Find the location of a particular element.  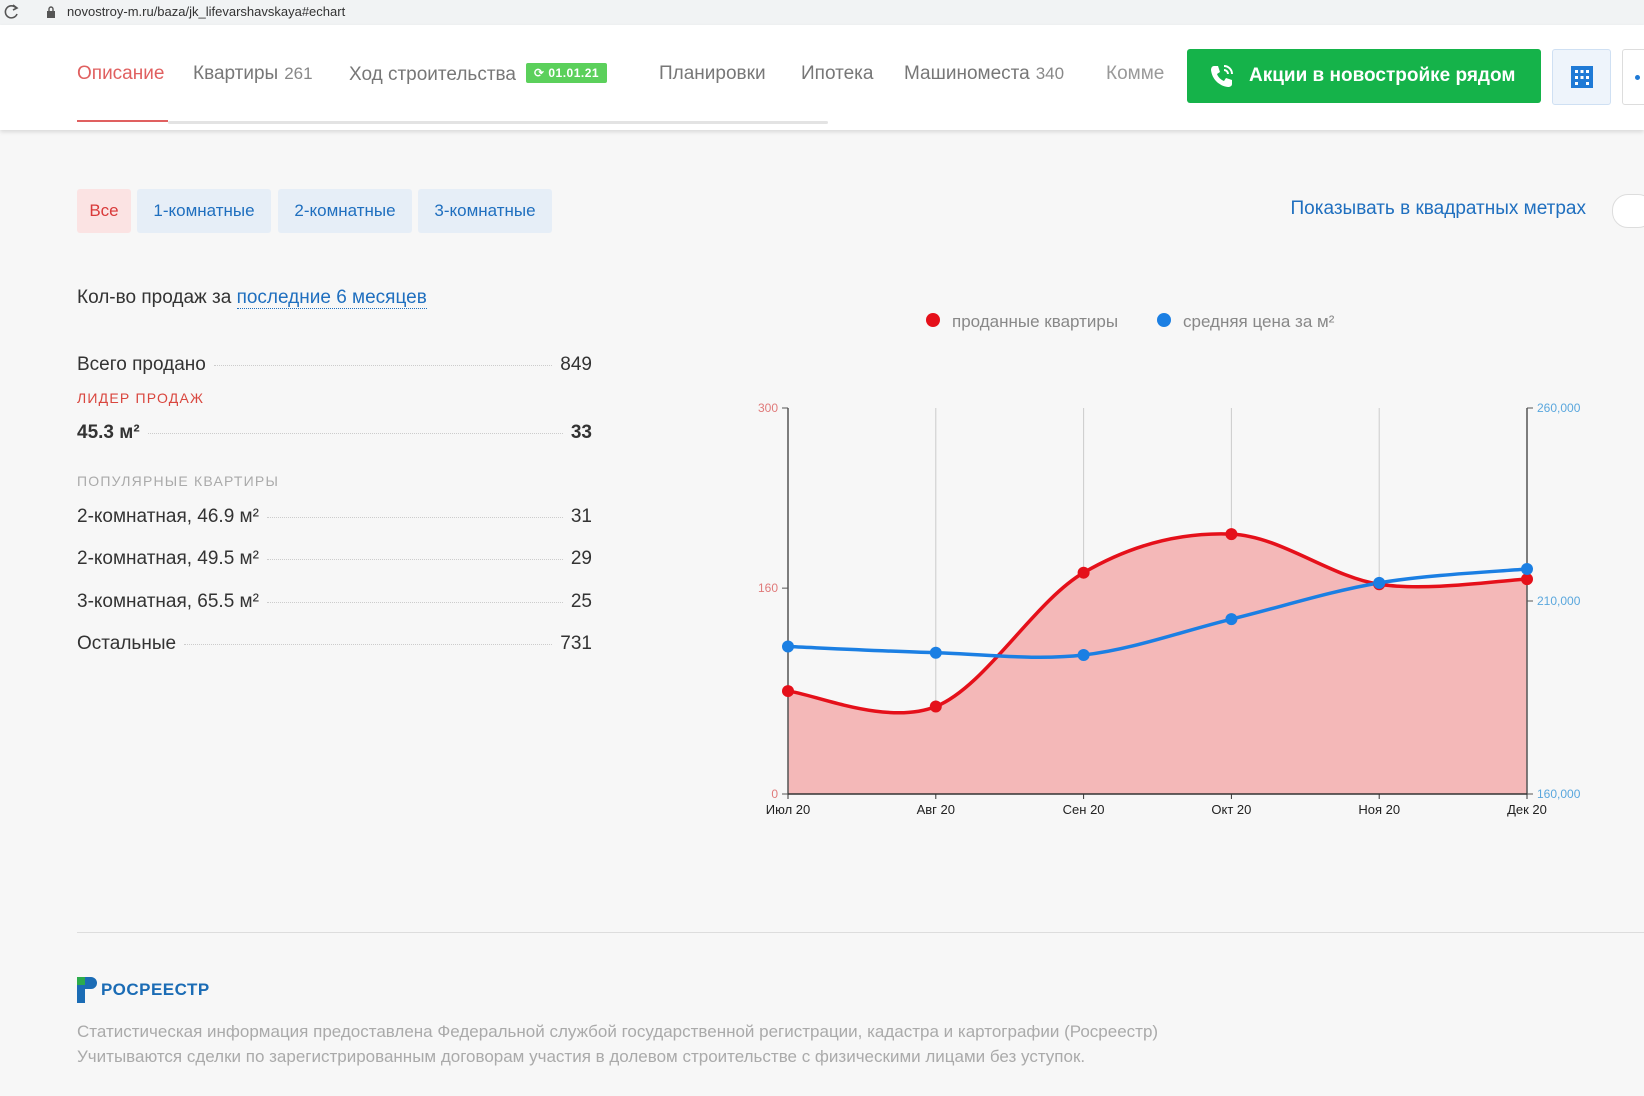

nav-tab: Квартиры 261 is located at coordinates (253, 74).